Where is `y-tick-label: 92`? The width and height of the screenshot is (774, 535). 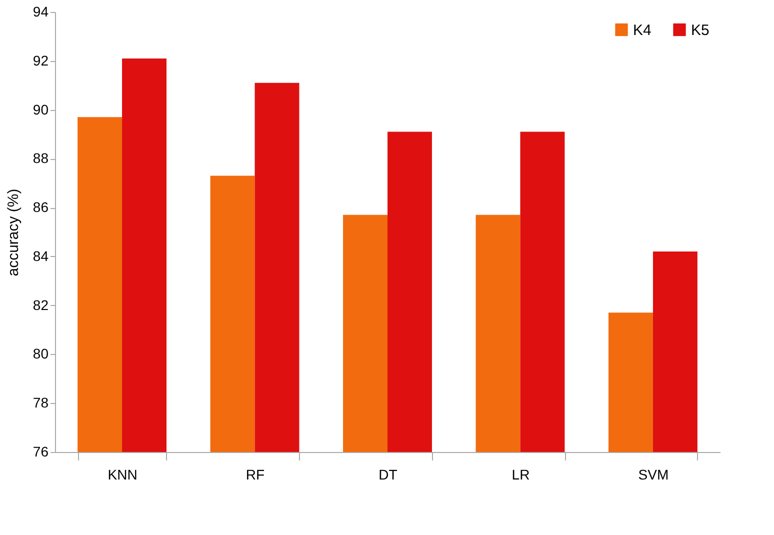 y-tick-label: 92 is located at coordinates (40, 60).